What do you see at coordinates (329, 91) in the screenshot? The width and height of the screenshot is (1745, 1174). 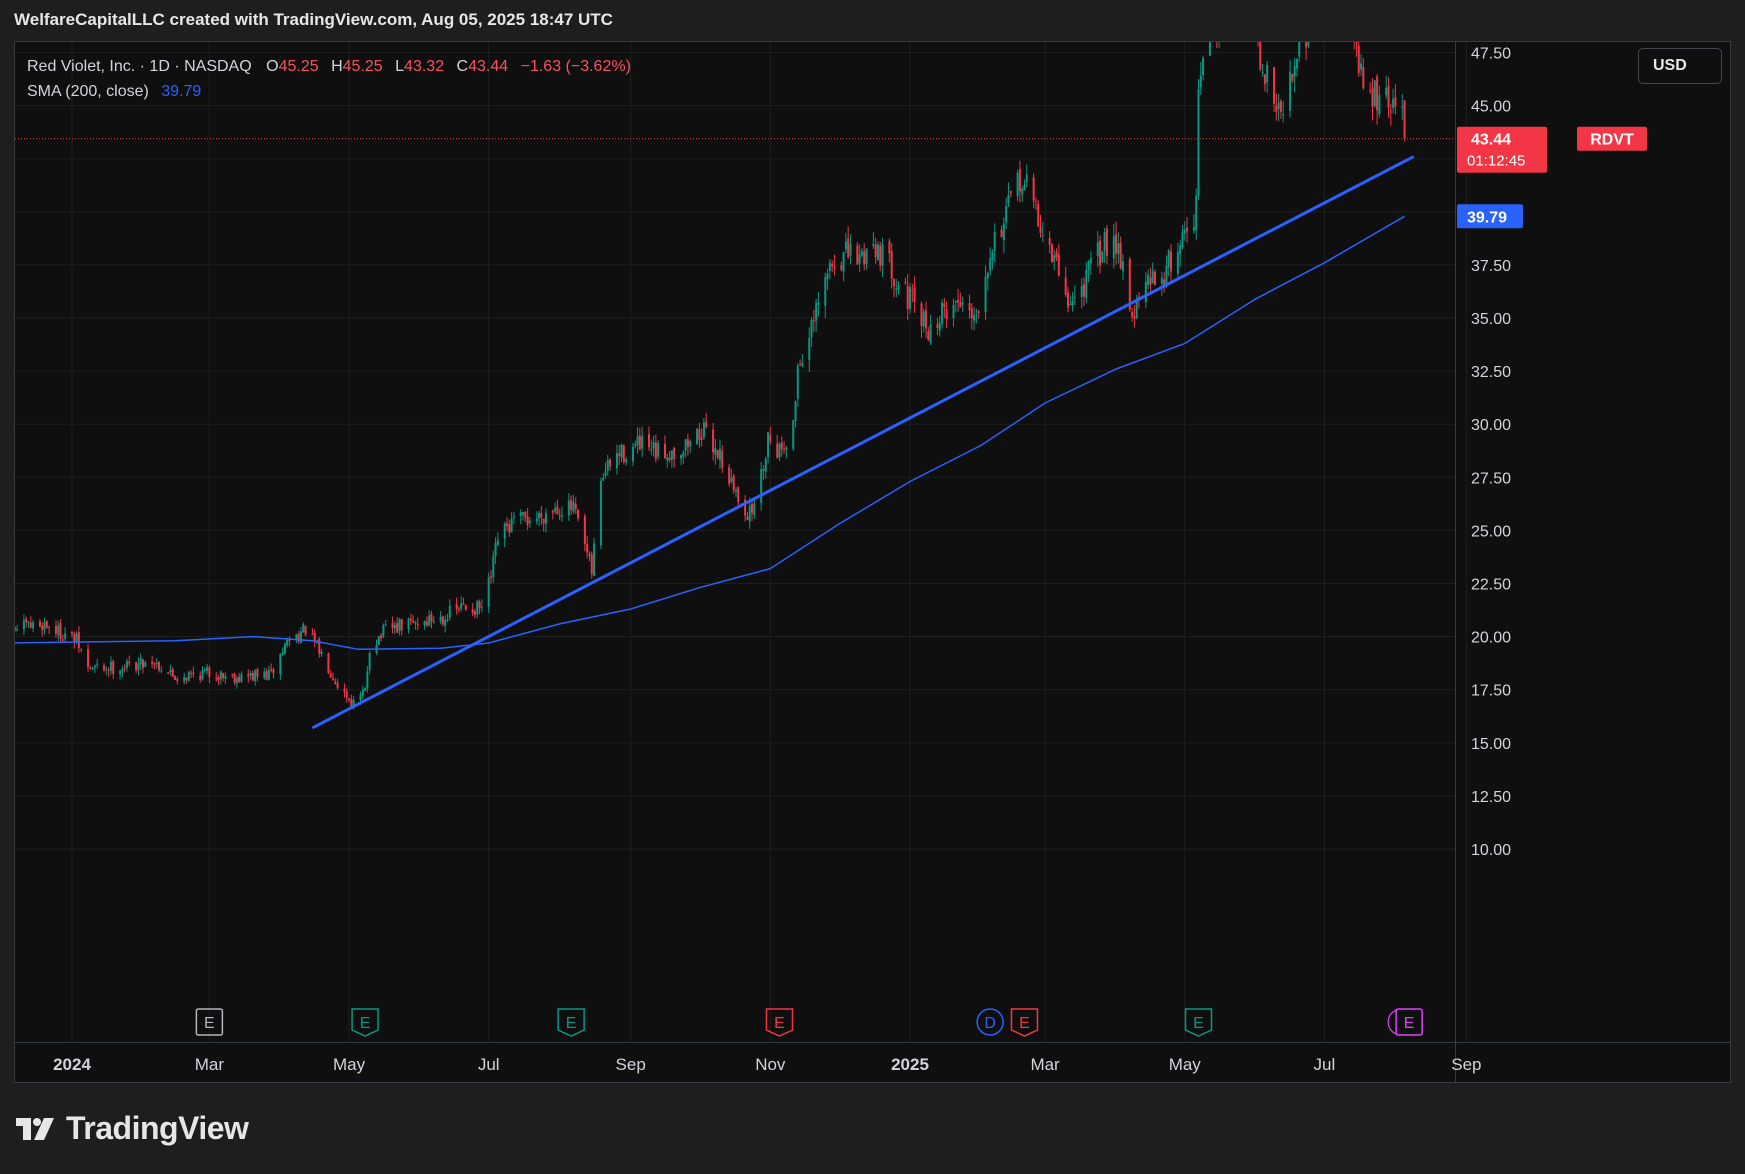 I see `sma-legend-row: SMA (200, close) 39.79` at bounding box center [329, 91].